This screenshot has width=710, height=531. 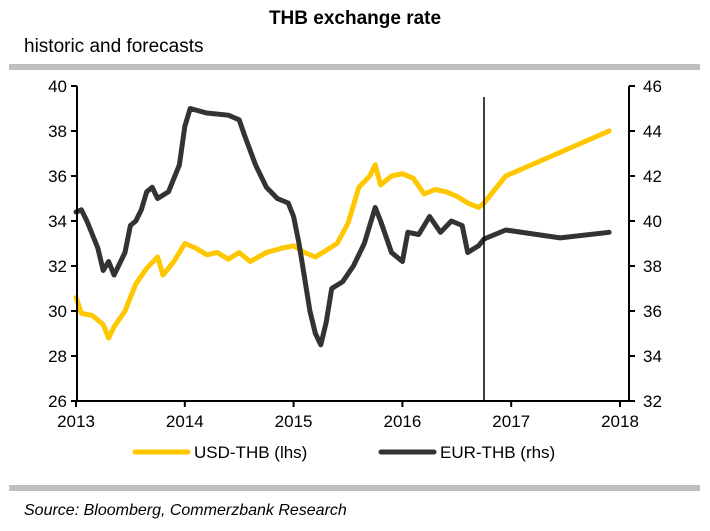 I want to click on left-y-tick-label: 26, so click(x=57, y=401).